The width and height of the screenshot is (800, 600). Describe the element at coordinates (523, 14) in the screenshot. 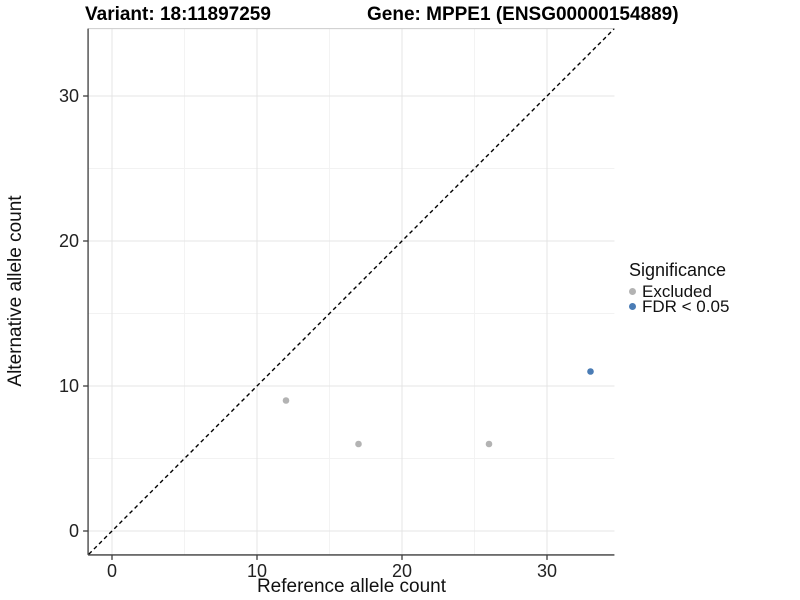

I see `plot-title-gene: Gene: MPPE1 (ENSG00000154889)` at that location.